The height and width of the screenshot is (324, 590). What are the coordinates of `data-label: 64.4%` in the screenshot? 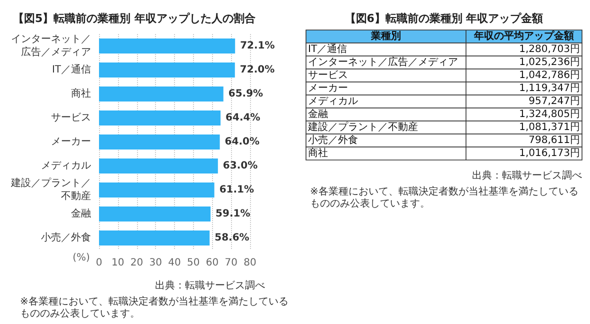 It's located at (243, 118).